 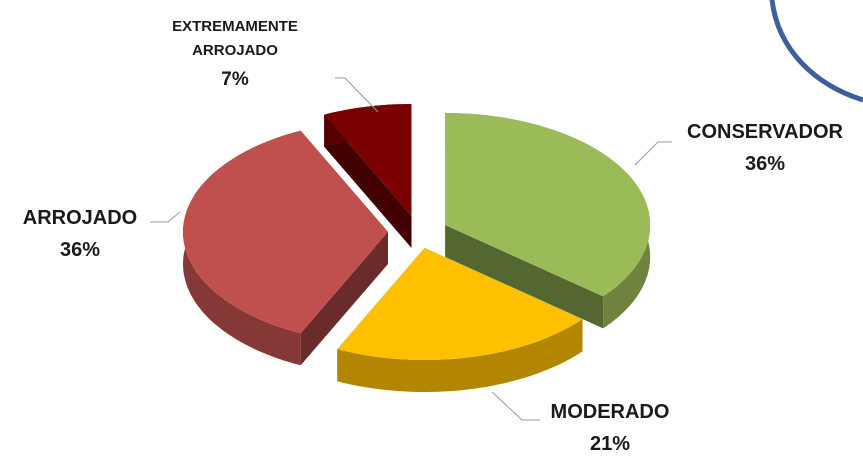 What do you see at coordinates (235, 38) in the screenshot?
I see `category-label: EXTREMAMENTE ARROJADO` at bounding box center [235, 38].